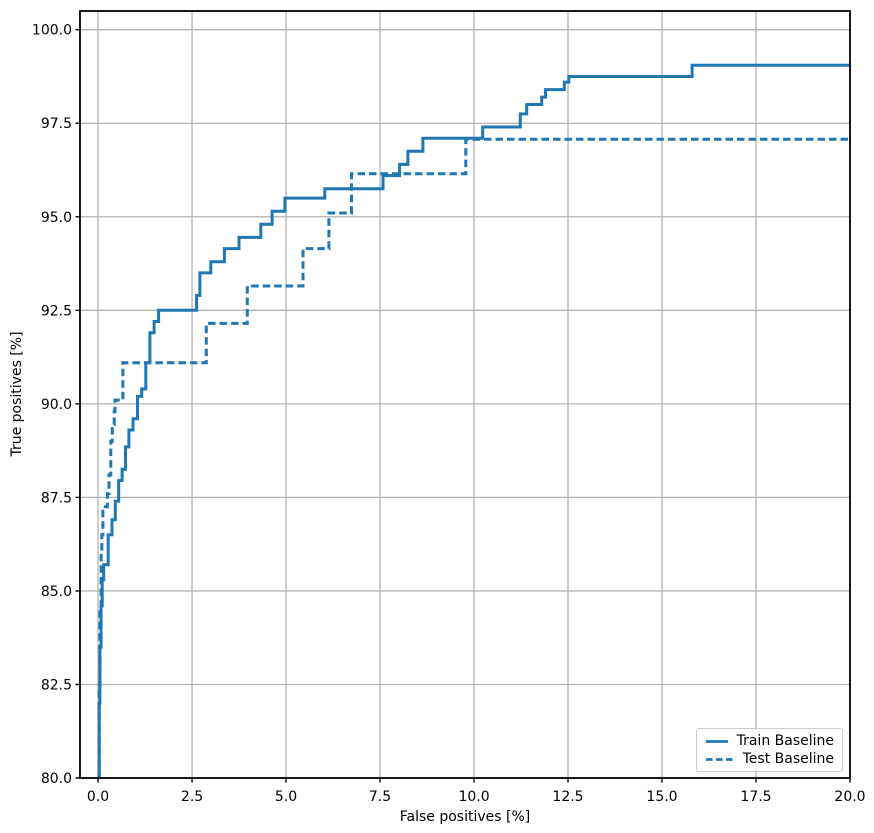  Describe the element at coordinates (849, 797) in the screenshot. I see `x-tick-label: 20.0` at that location.